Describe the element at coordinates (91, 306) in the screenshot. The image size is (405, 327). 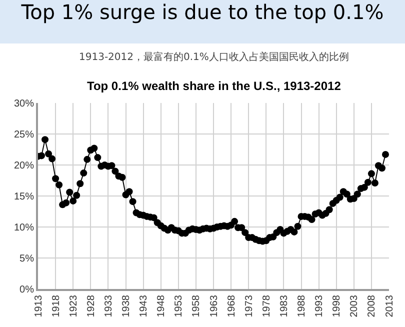
I see `x-tick-label: 1928` at that location.